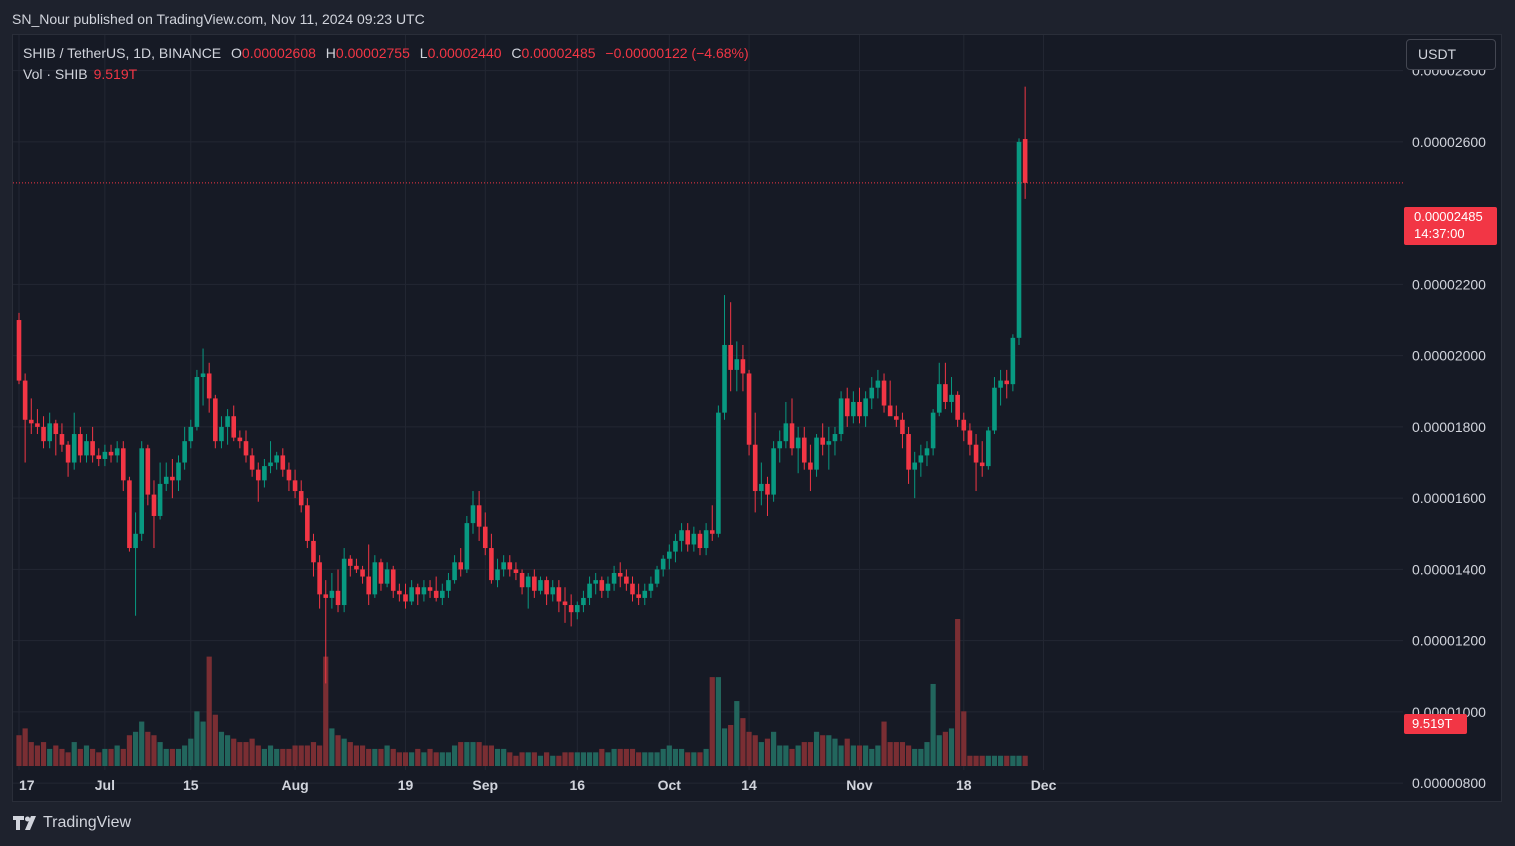  I want to click on time-tick-label: 16, so click(577, 785).